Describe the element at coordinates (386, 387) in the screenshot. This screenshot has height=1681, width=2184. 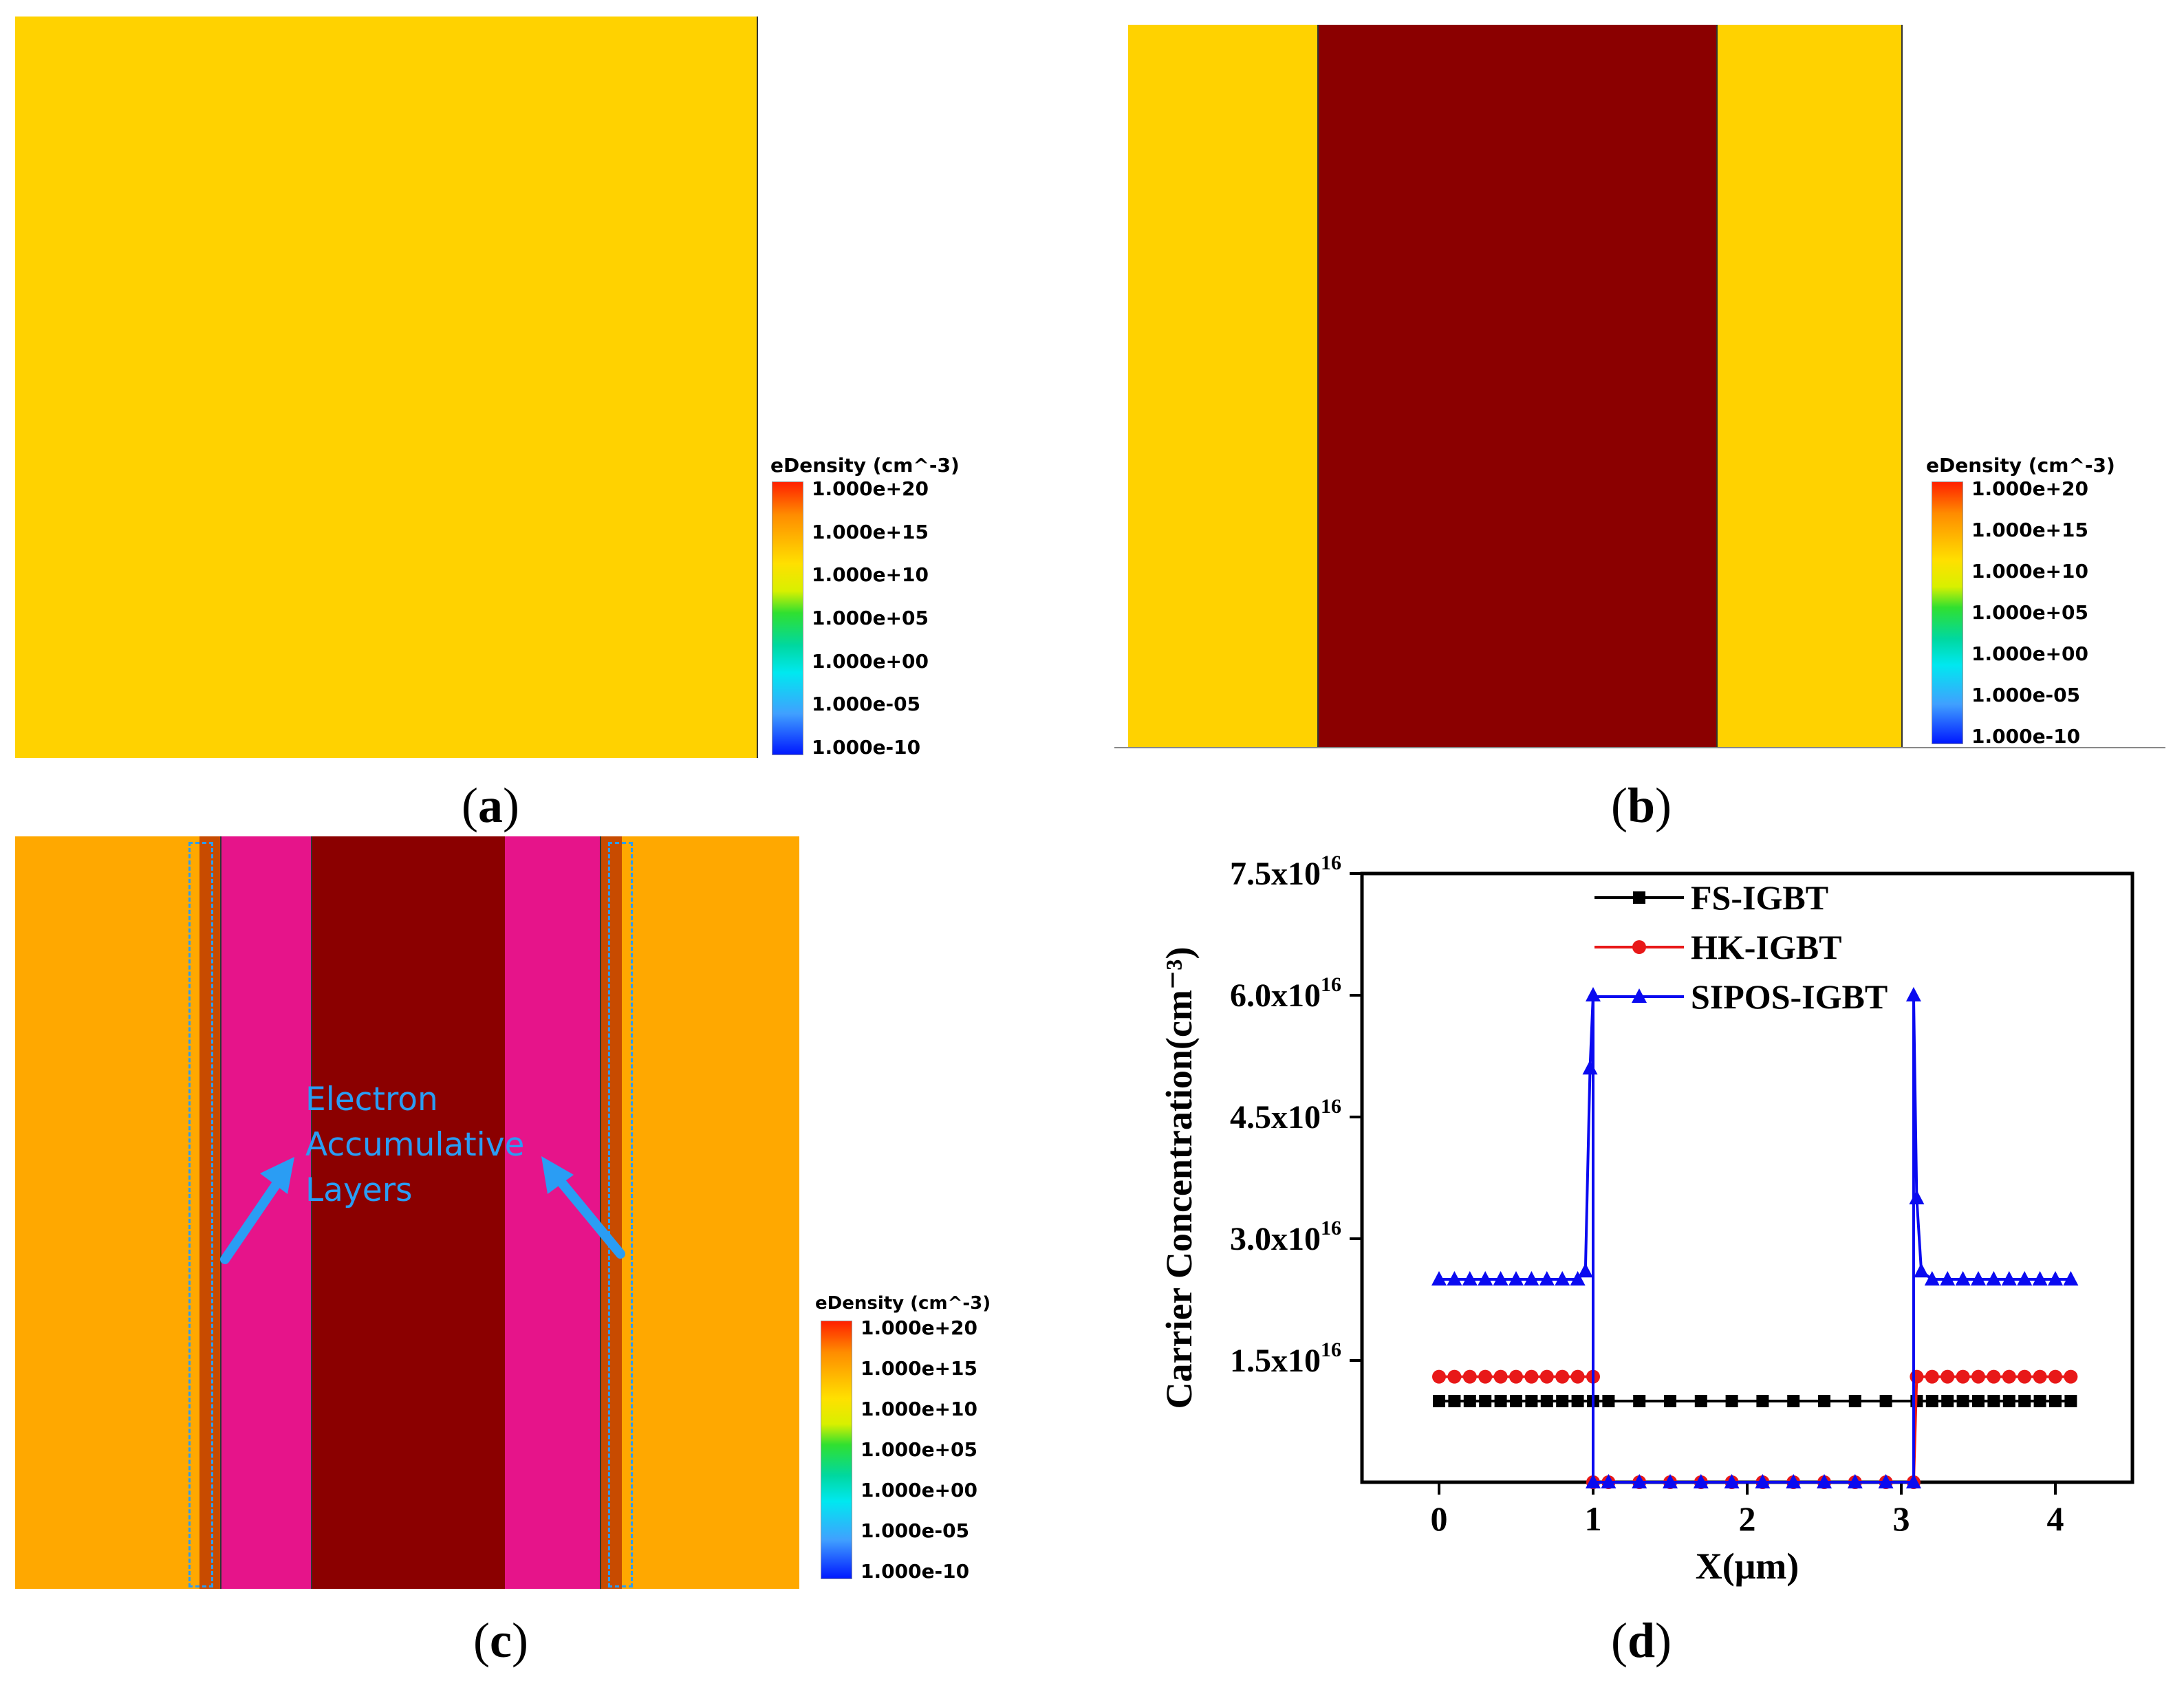
I see `panel-a` at that location.